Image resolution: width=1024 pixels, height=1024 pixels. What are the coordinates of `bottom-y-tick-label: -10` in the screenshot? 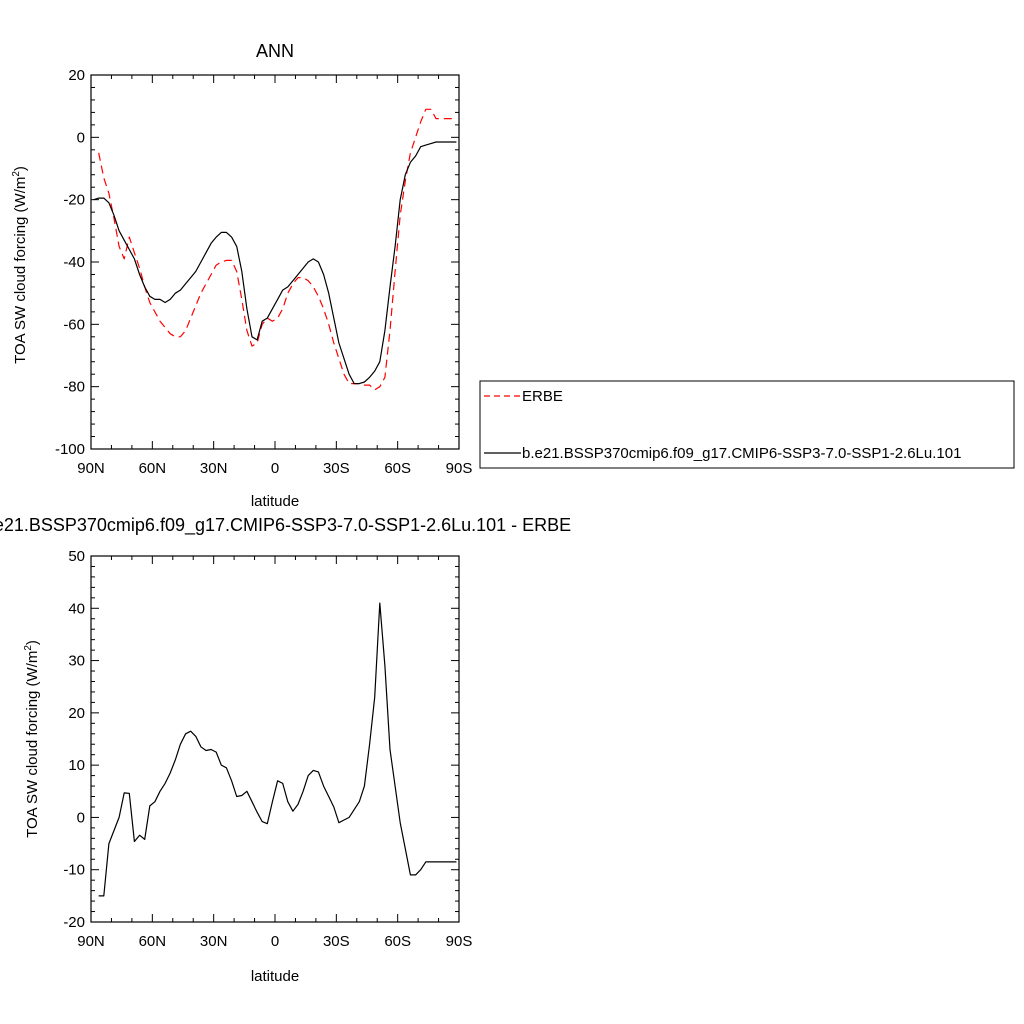 It's located at (74, 870).